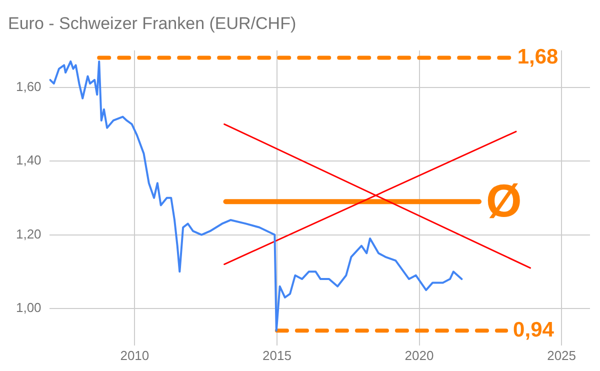  Describe the element at coordinates (29, 234) in the screenshot. I see `y-tick-label: 1,20` at that location.